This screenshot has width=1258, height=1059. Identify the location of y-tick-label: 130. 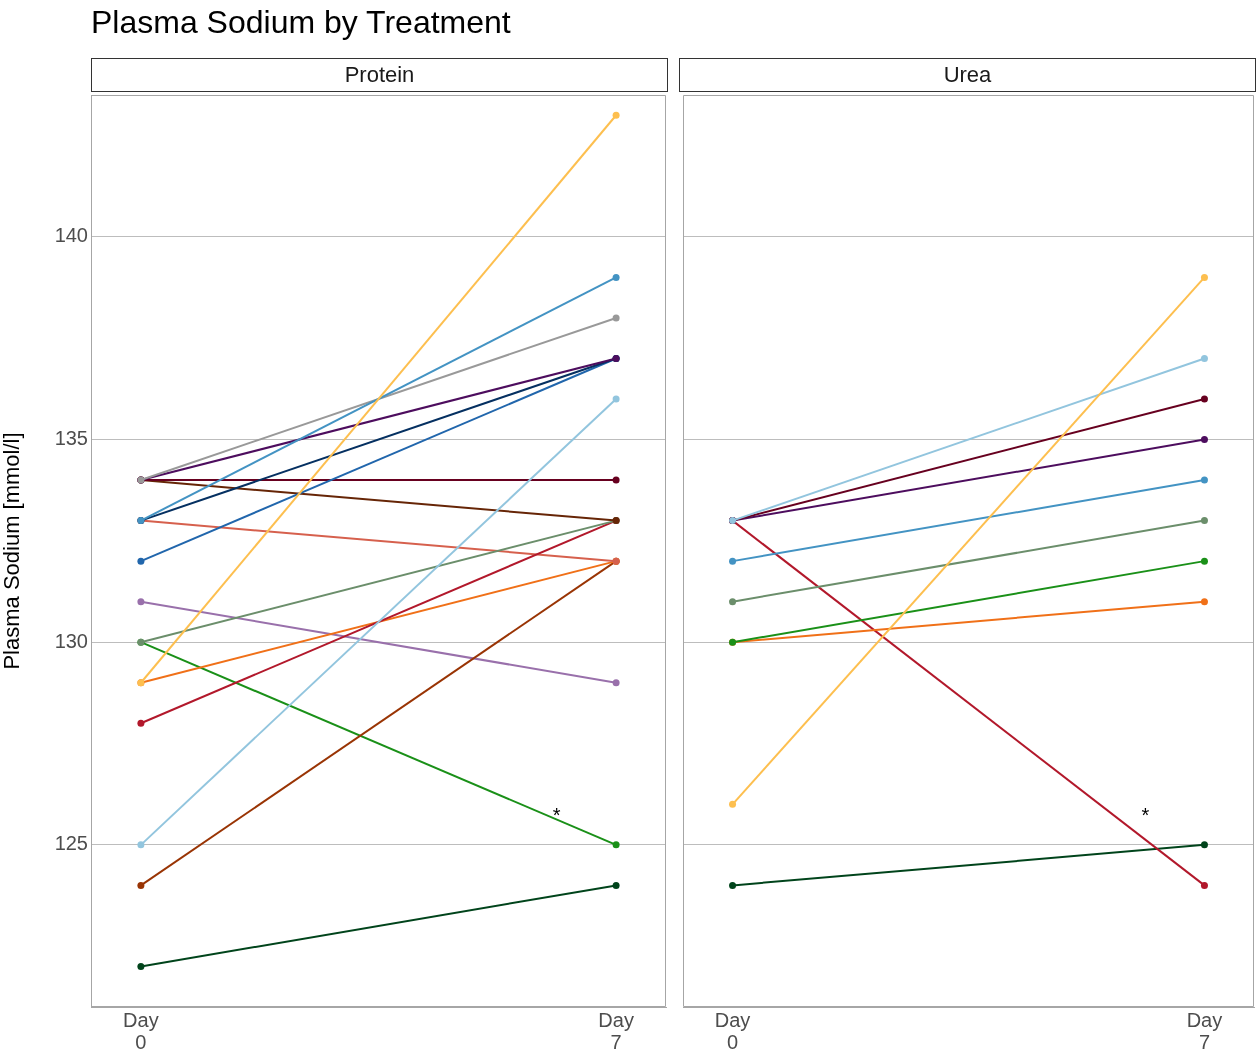
(71, 640).